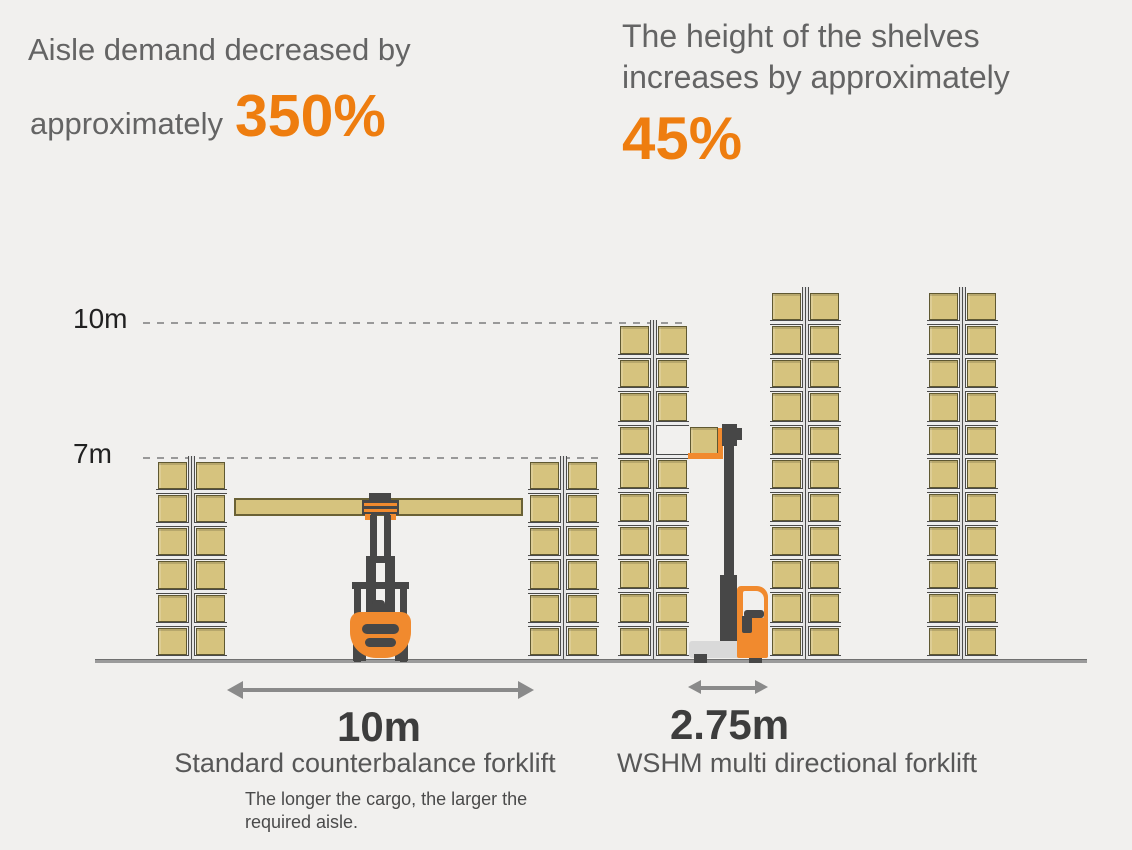  I want to click on forklift-grille-slot, so click(380, 629).